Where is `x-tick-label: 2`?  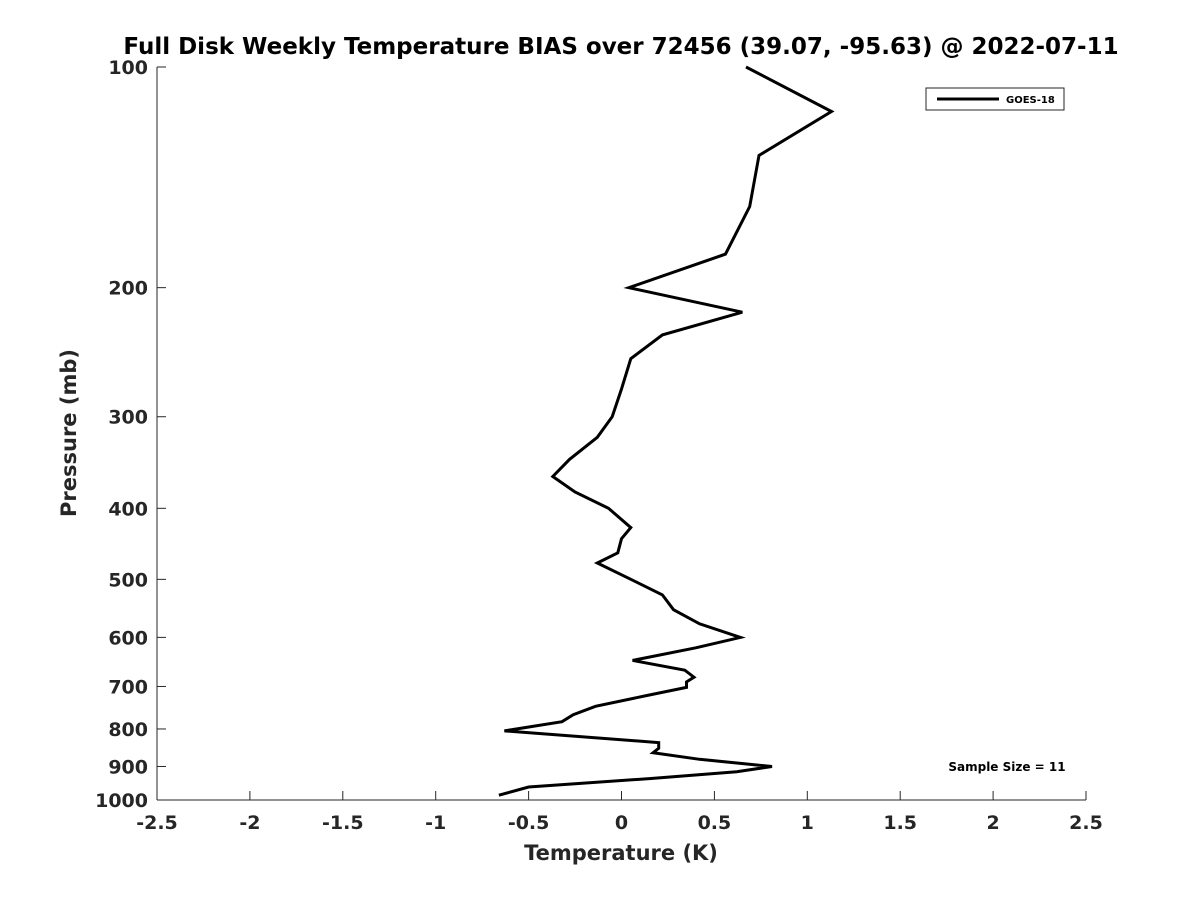 x-tick-label: 2 is located at coordinates (992, 823).